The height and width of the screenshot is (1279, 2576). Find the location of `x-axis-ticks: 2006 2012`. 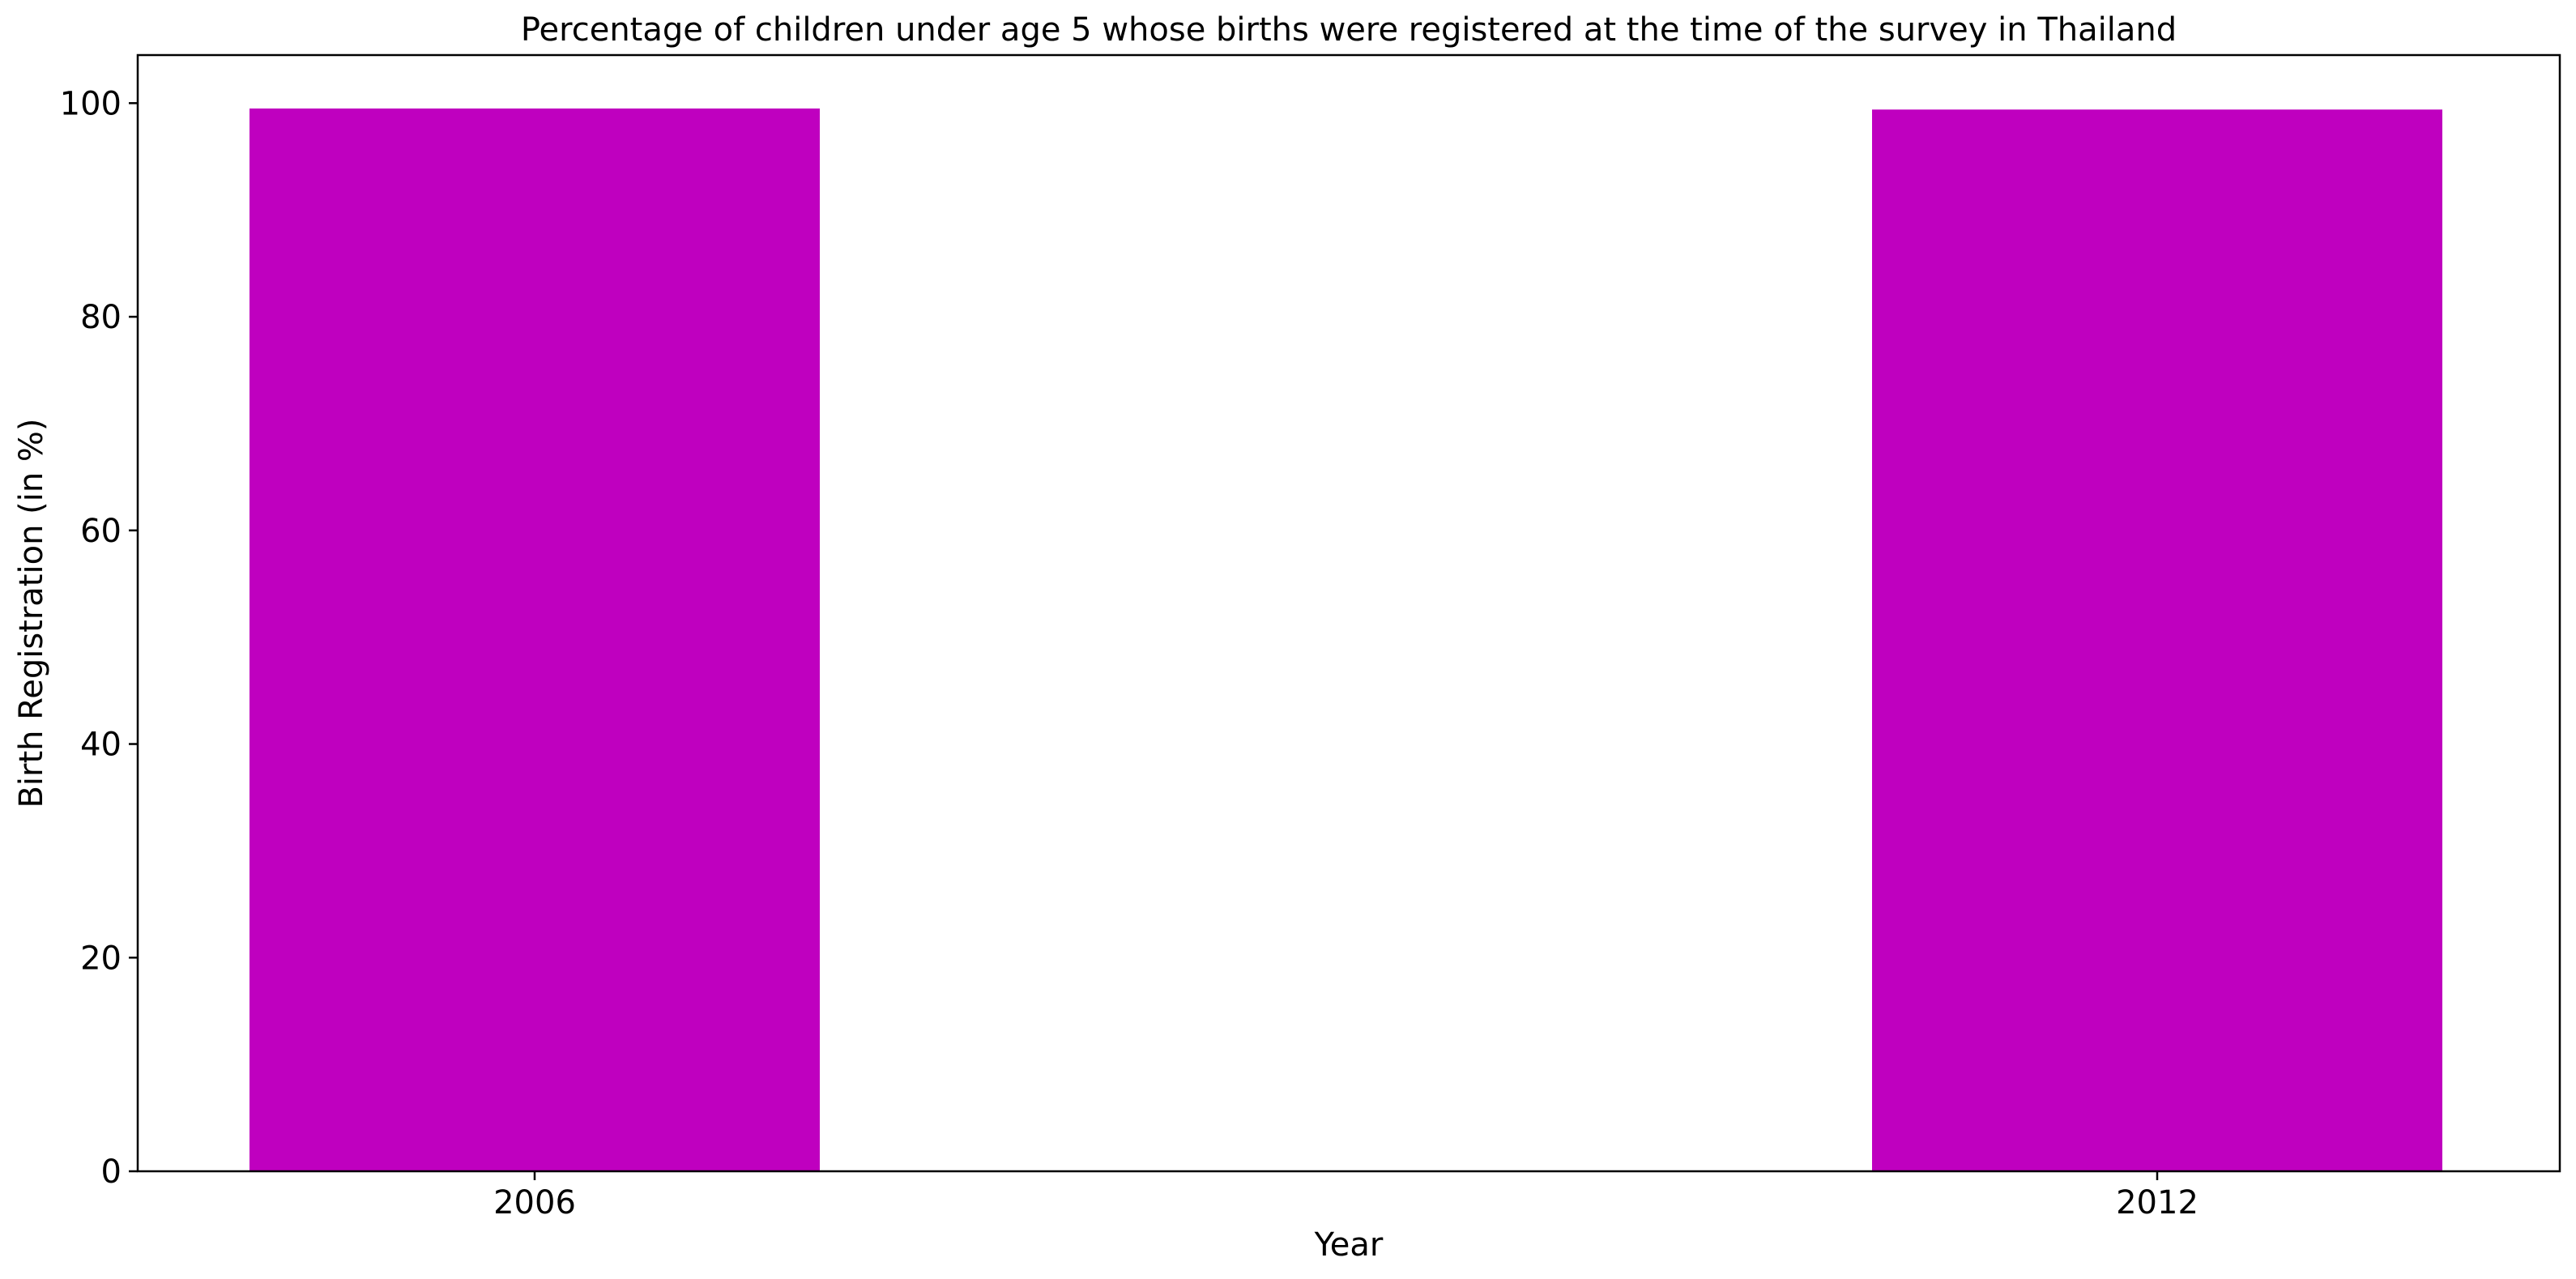

x-axis-ticks: 2006 2012 is located at coordinates (1346, 1196).